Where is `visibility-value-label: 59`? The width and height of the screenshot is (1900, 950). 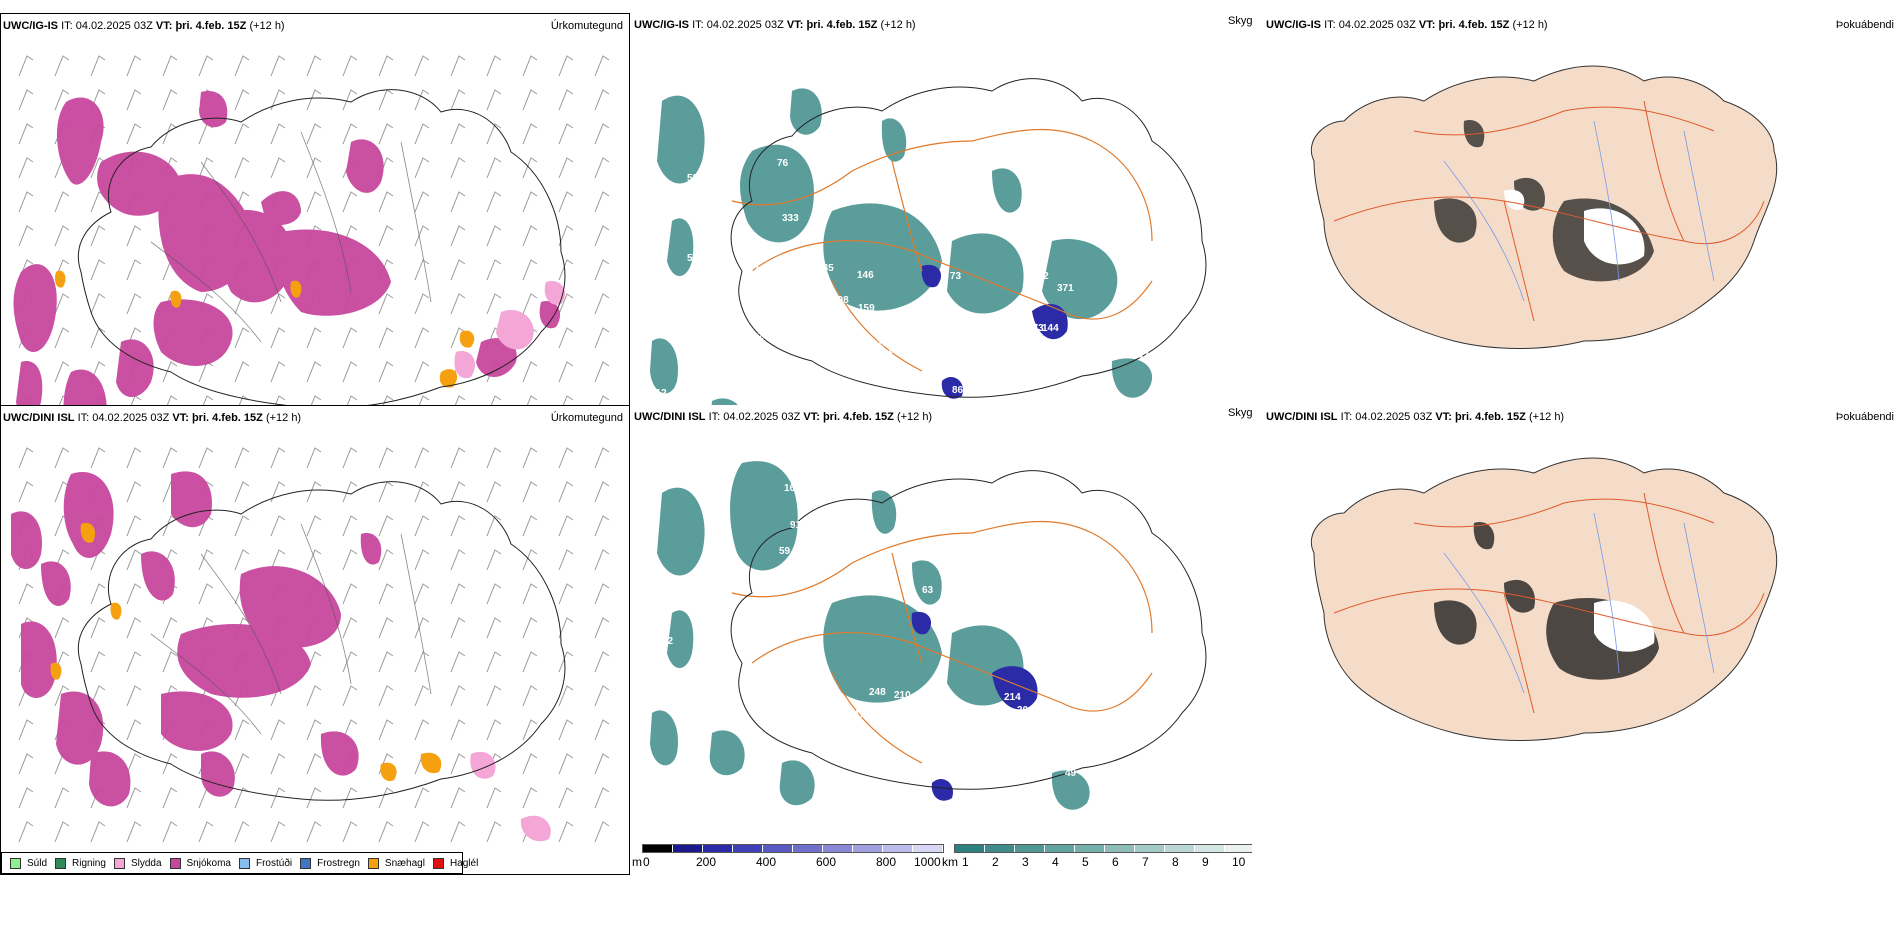
visibility-value-label: 59 is located at coordinates (693, 258).